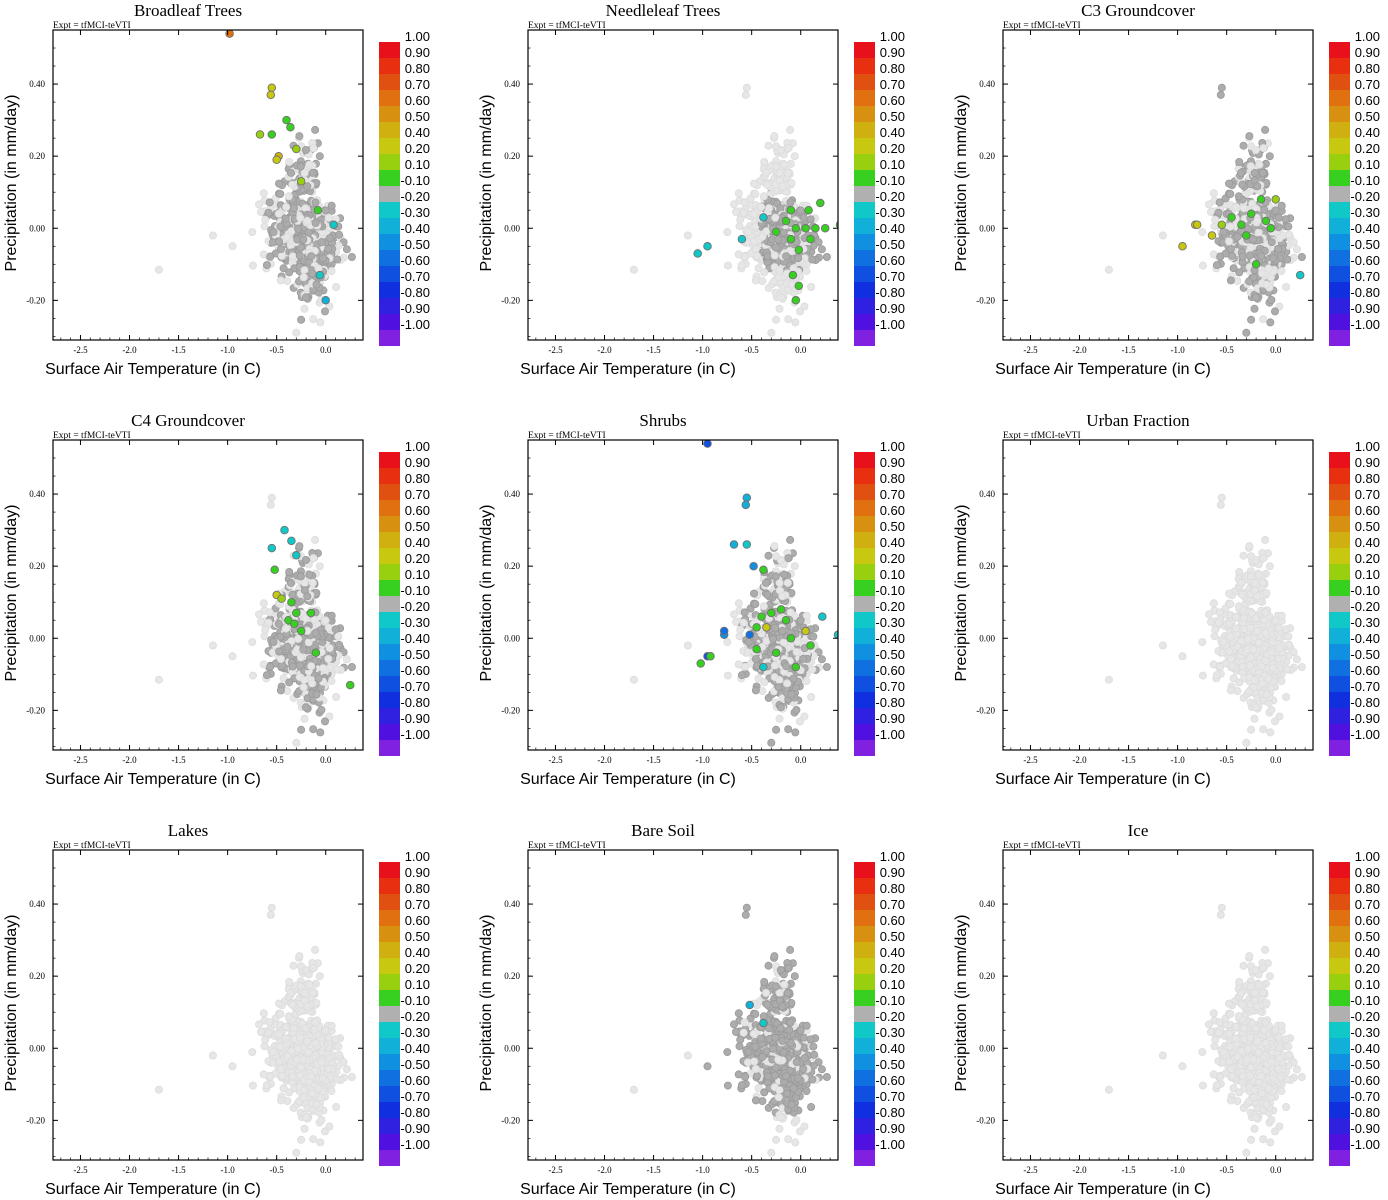  Describe the element at coordinates (415, 244) in the screenshot. I see `colorbar-label: -0.50` at that location.